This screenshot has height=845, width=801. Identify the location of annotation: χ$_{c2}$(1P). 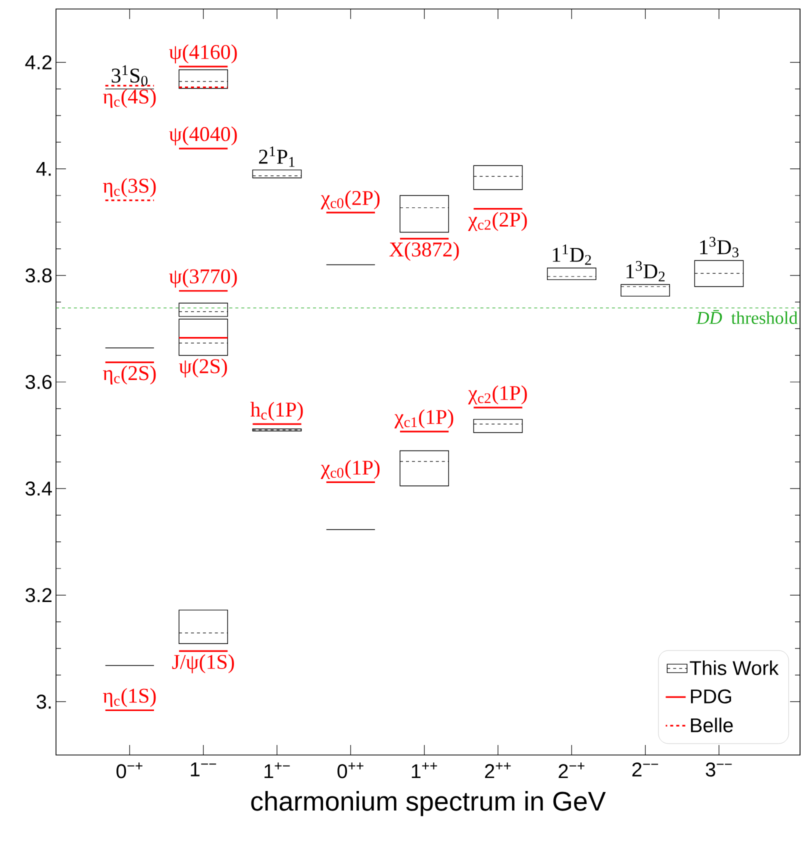
(497, 394).